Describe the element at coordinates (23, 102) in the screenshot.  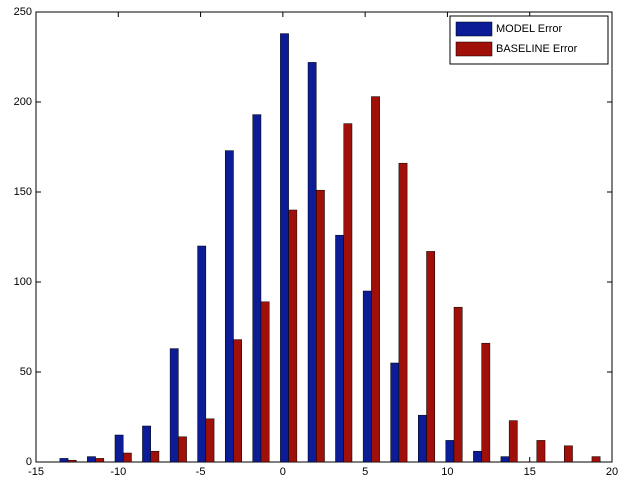
I see `y-tick-label: 200` at that location.